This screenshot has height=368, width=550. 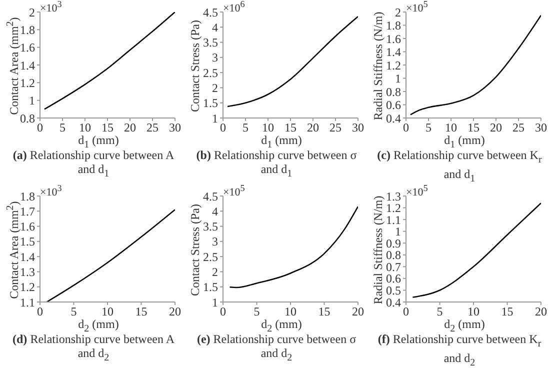 What do you see at coordinates (93, 164) in the screenshot?
I see `text: (a) Relationship curve between A and d$_{1}$` at bounding box center [93, 164].